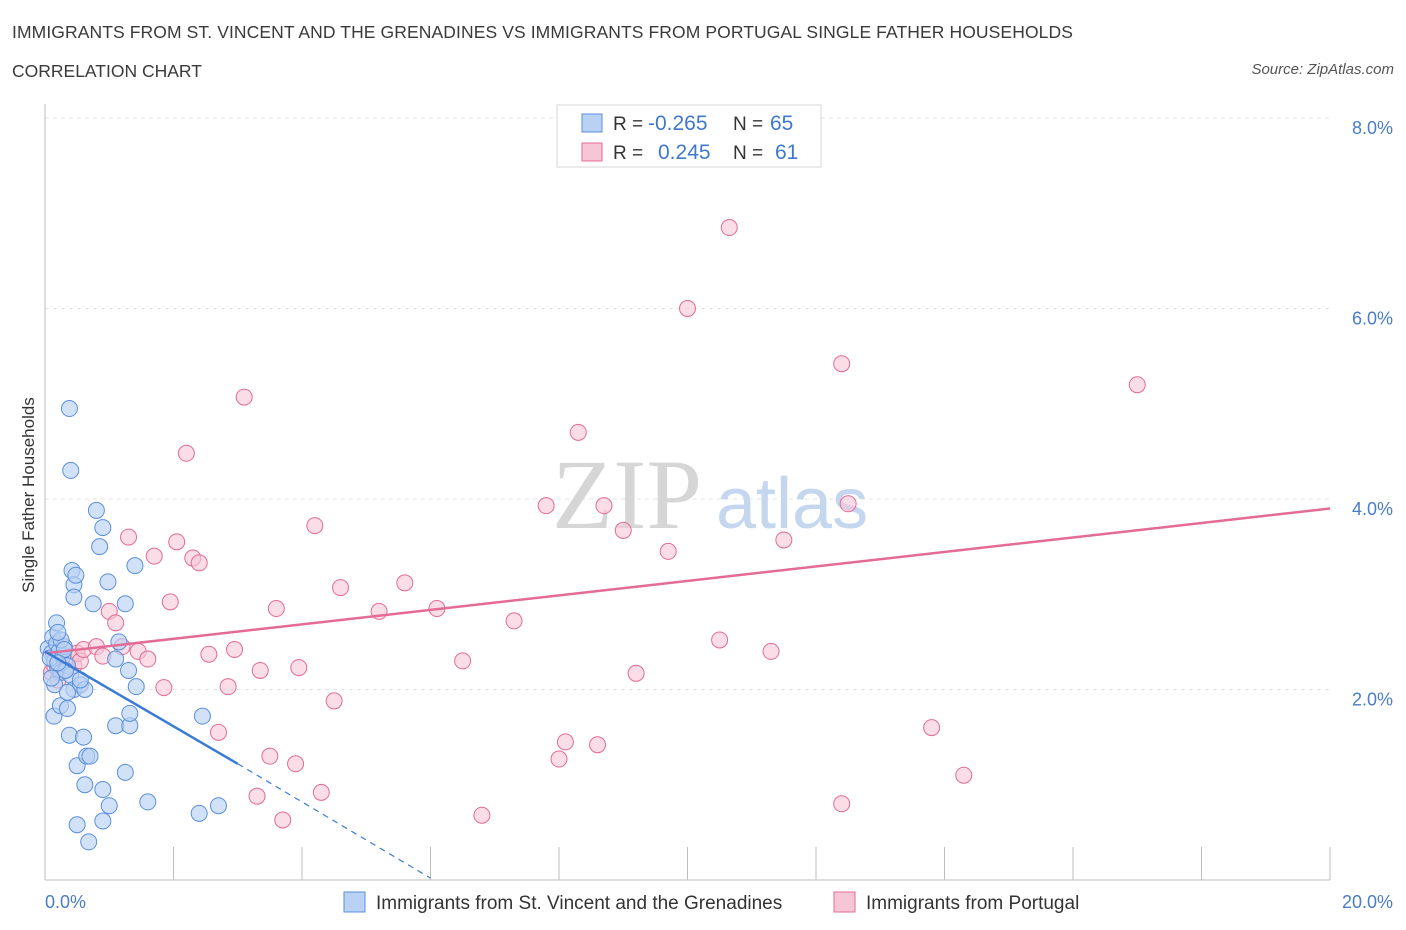 This screenshot has height=930, width=1406. Describe the element at coordinates (133, 625) in the screenshot. I see `series-vincent-points` at that location.